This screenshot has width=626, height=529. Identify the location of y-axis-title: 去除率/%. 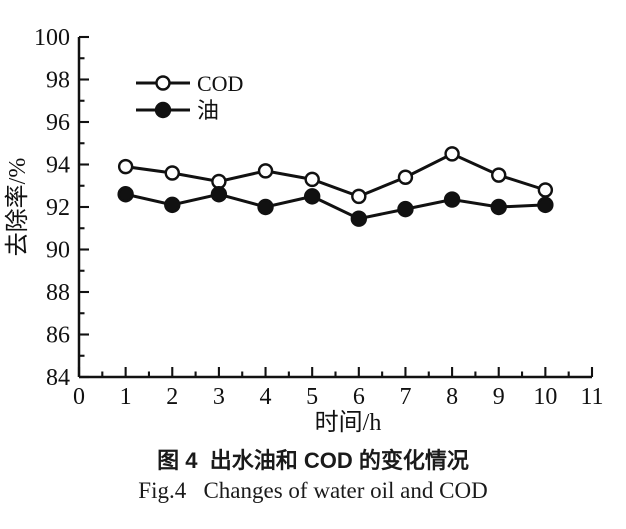
(17, 207).